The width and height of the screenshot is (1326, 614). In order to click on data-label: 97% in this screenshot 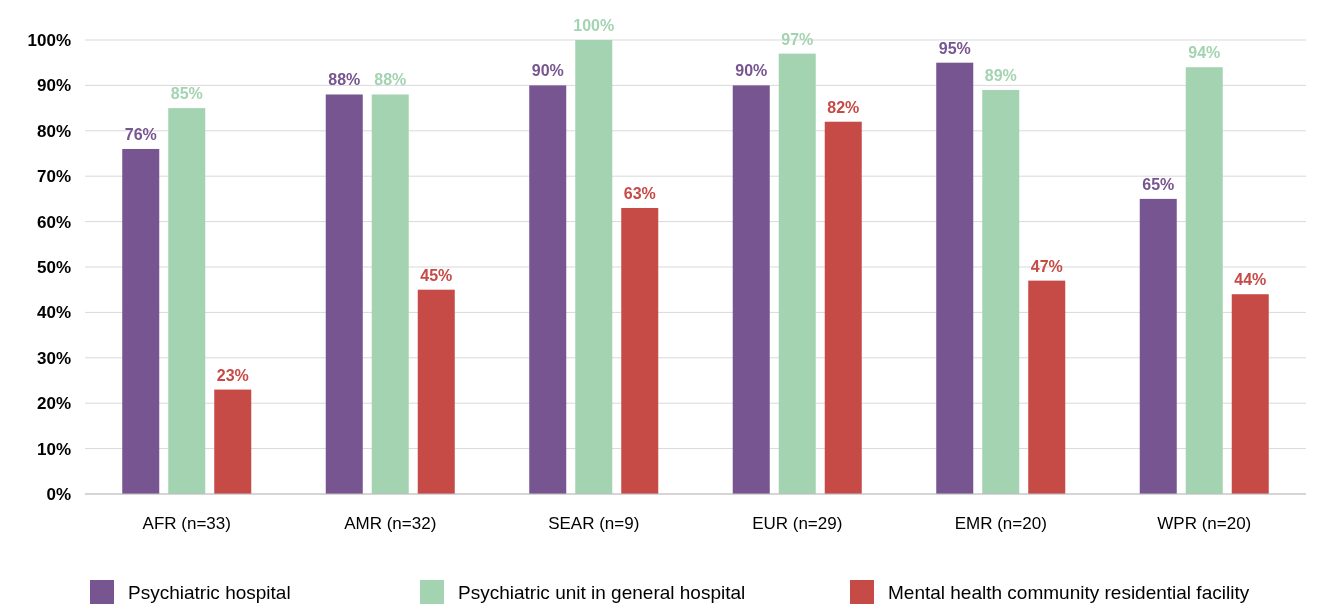, I will do `click(797, 39)`.